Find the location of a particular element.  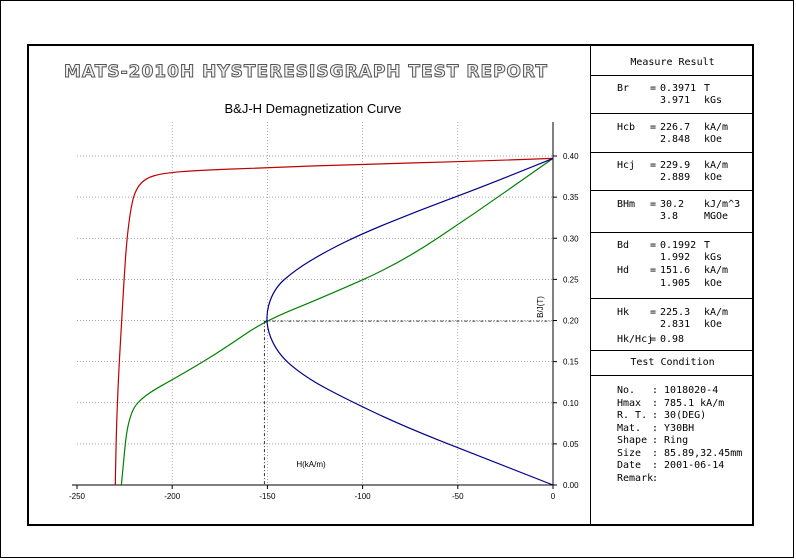

hcb-value-2: 2.848 is located at coordinates (675, 139).